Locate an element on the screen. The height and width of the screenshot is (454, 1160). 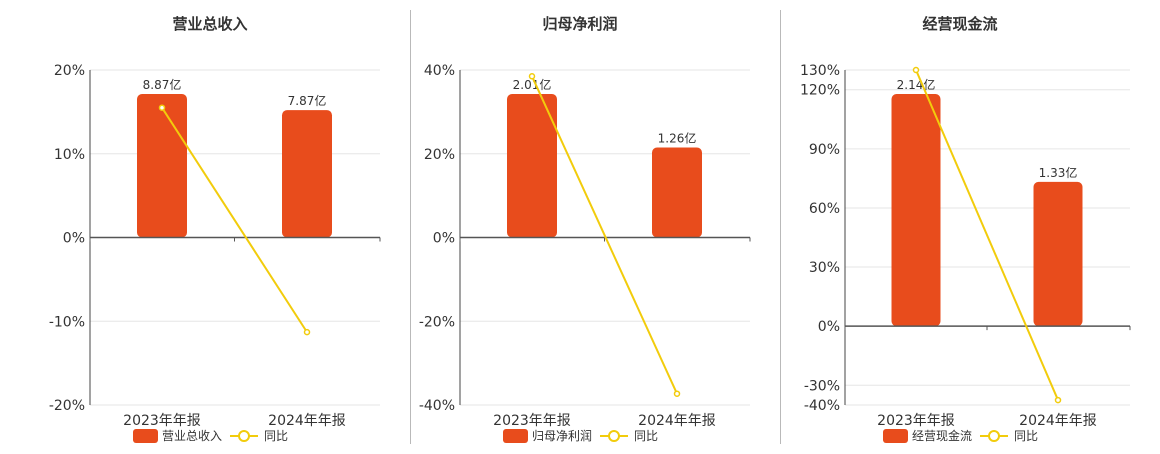
y-tick-label: 10% is located at coordinates (69, 155).